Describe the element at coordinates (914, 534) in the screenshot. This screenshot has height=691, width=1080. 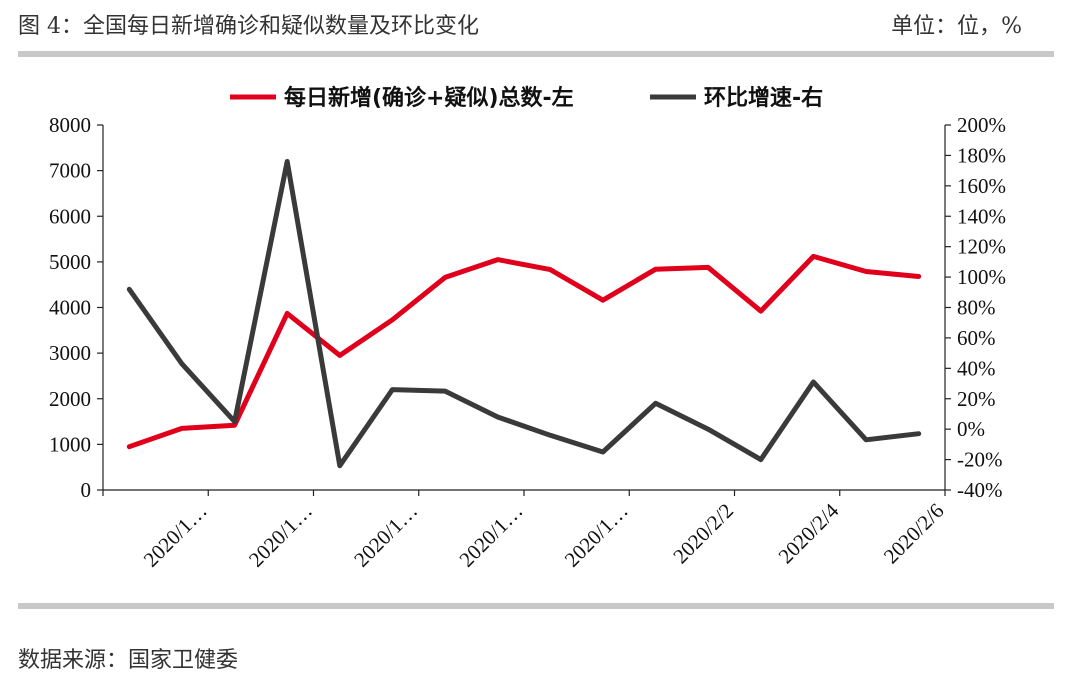
I see `x-axis-tick-label: 2020/2/6` at that location.